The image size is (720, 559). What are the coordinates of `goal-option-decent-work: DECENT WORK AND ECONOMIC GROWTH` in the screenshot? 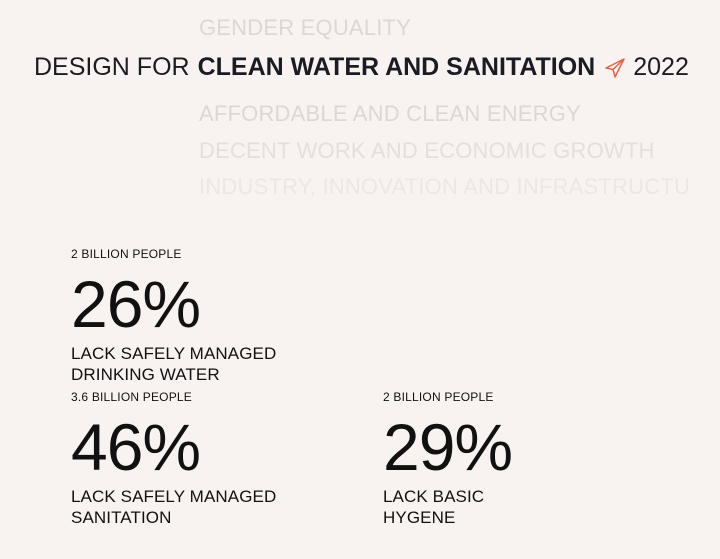 It's located at (427, 150).